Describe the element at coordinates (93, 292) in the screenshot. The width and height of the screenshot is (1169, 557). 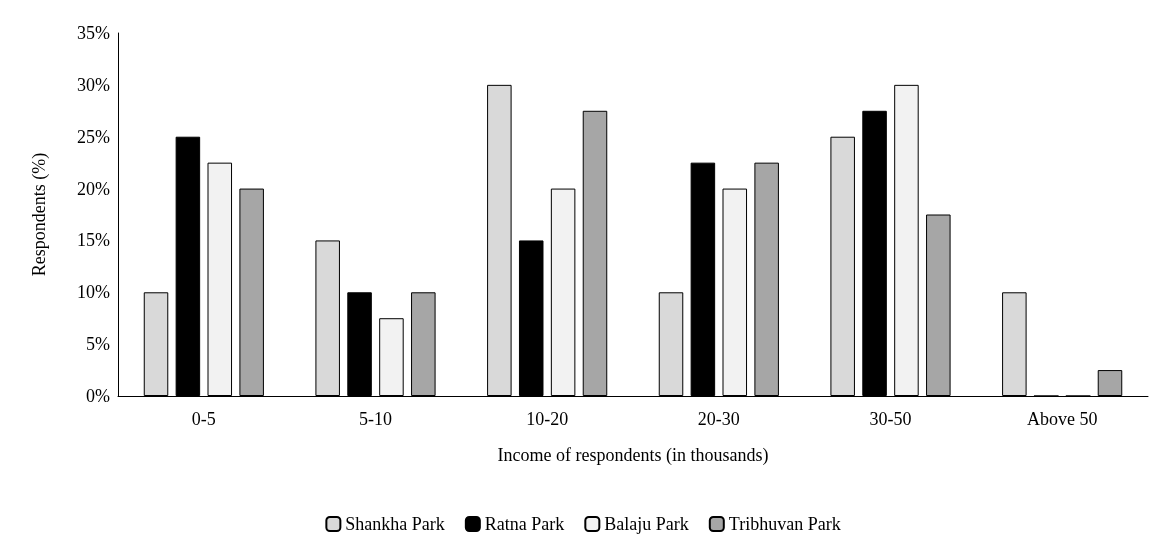
I see `y-tick-label: 10%` at that location.